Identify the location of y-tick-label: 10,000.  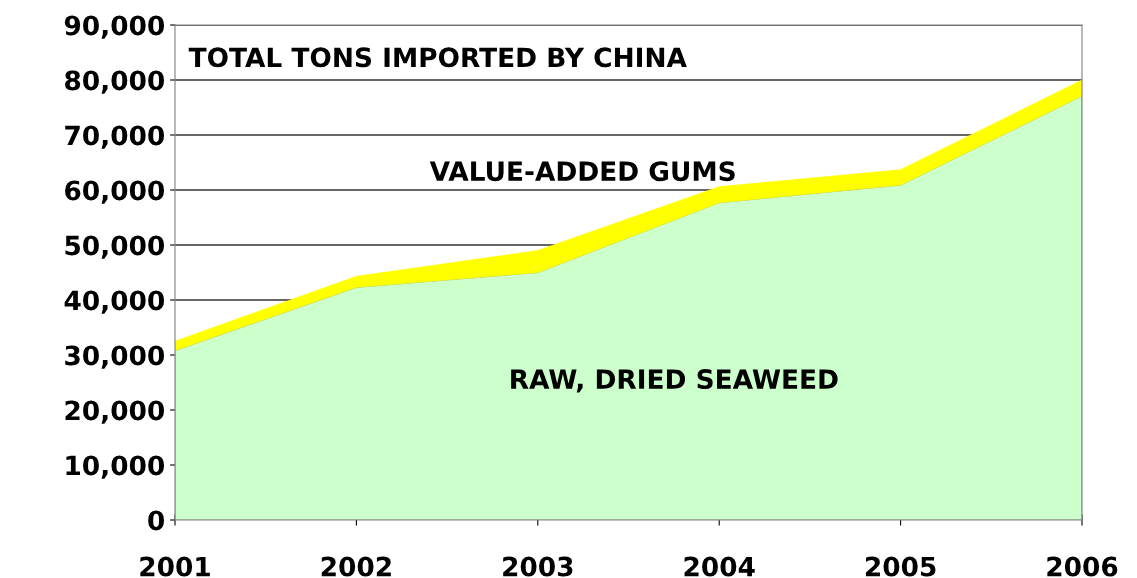
(115, 467).